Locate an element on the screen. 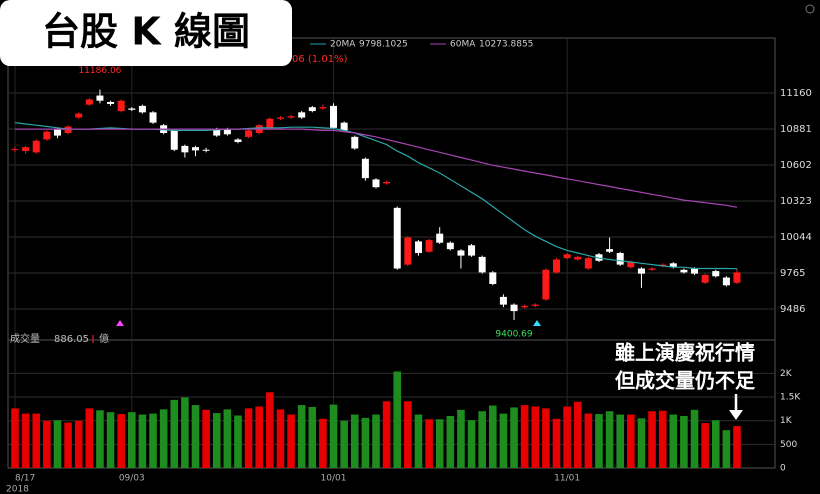  legend-name: 20MA is located at coordinates (343, 45).